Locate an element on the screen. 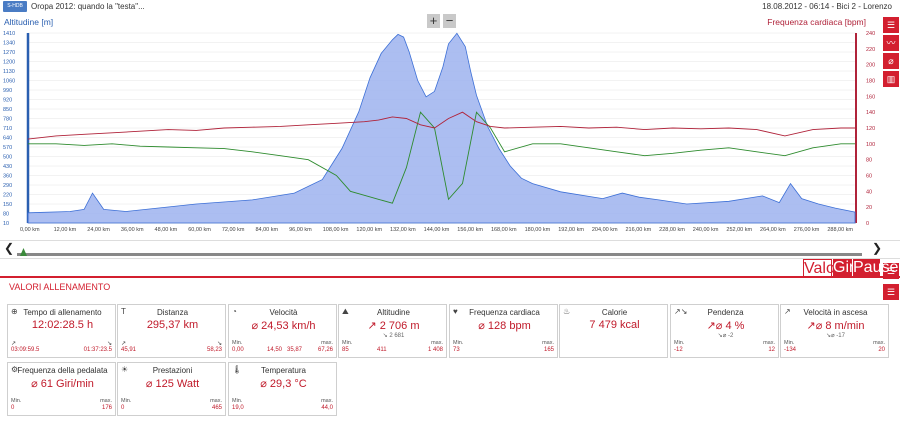  graph-icon: 〰 is located at coordinates (891, 43).